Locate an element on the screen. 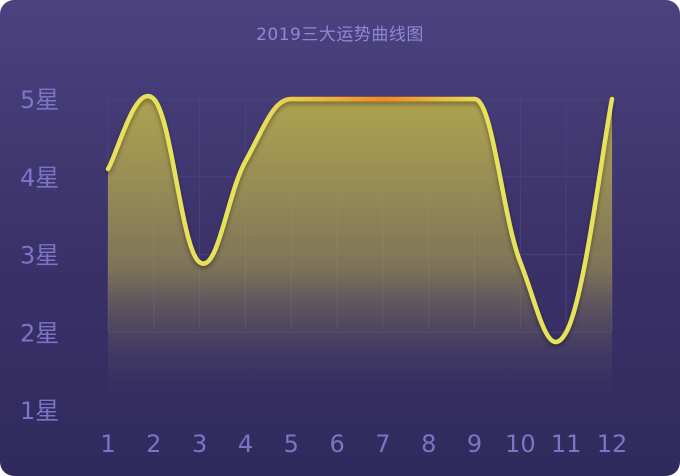  y-tick-label: 3星 is located at coordinates (39, 256).